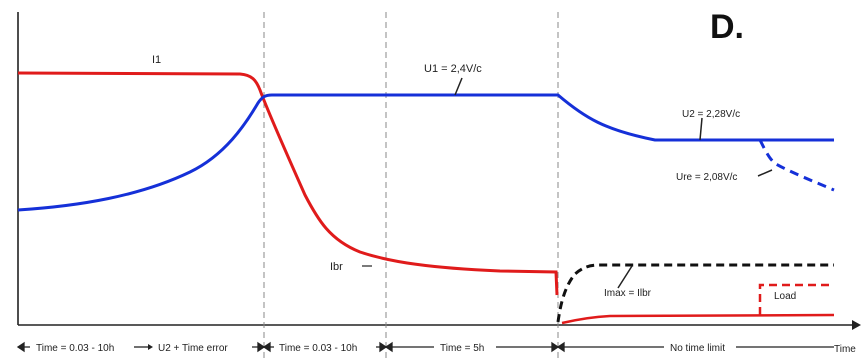  Describe the element at coordinates (796, 165) in the screenshot. I see `ure-dashed-curve` at that location.